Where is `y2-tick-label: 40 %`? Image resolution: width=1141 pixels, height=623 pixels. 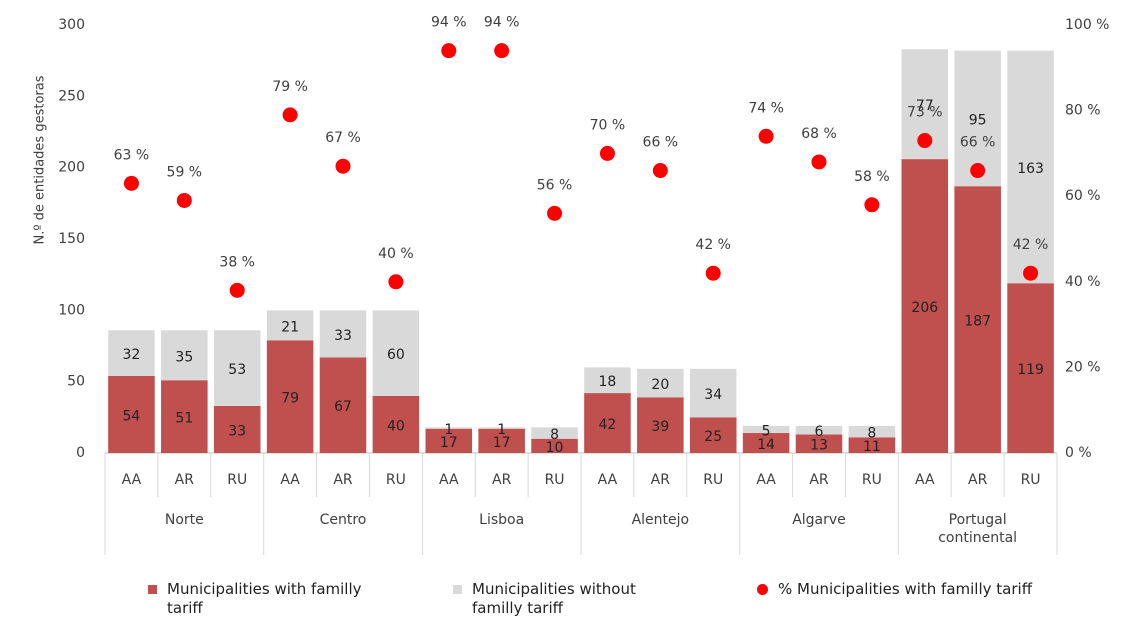 y2-tick-label: 40 % is located at coordinates (1083, 282).